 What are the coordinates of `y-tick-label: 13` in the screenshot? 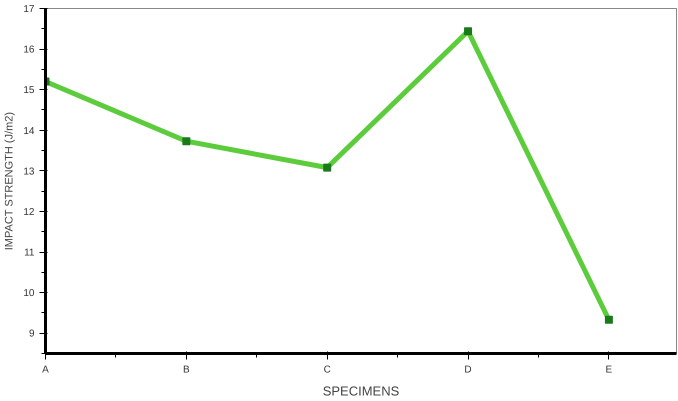 It's located at (29, 172).